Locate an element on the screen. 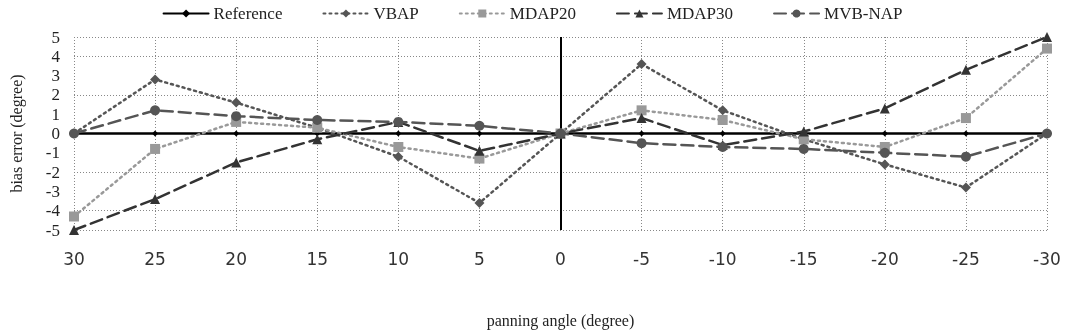 This screenshot has width=1065, height=333. x-tick-label: -10 is located at coordinates (722, 258).